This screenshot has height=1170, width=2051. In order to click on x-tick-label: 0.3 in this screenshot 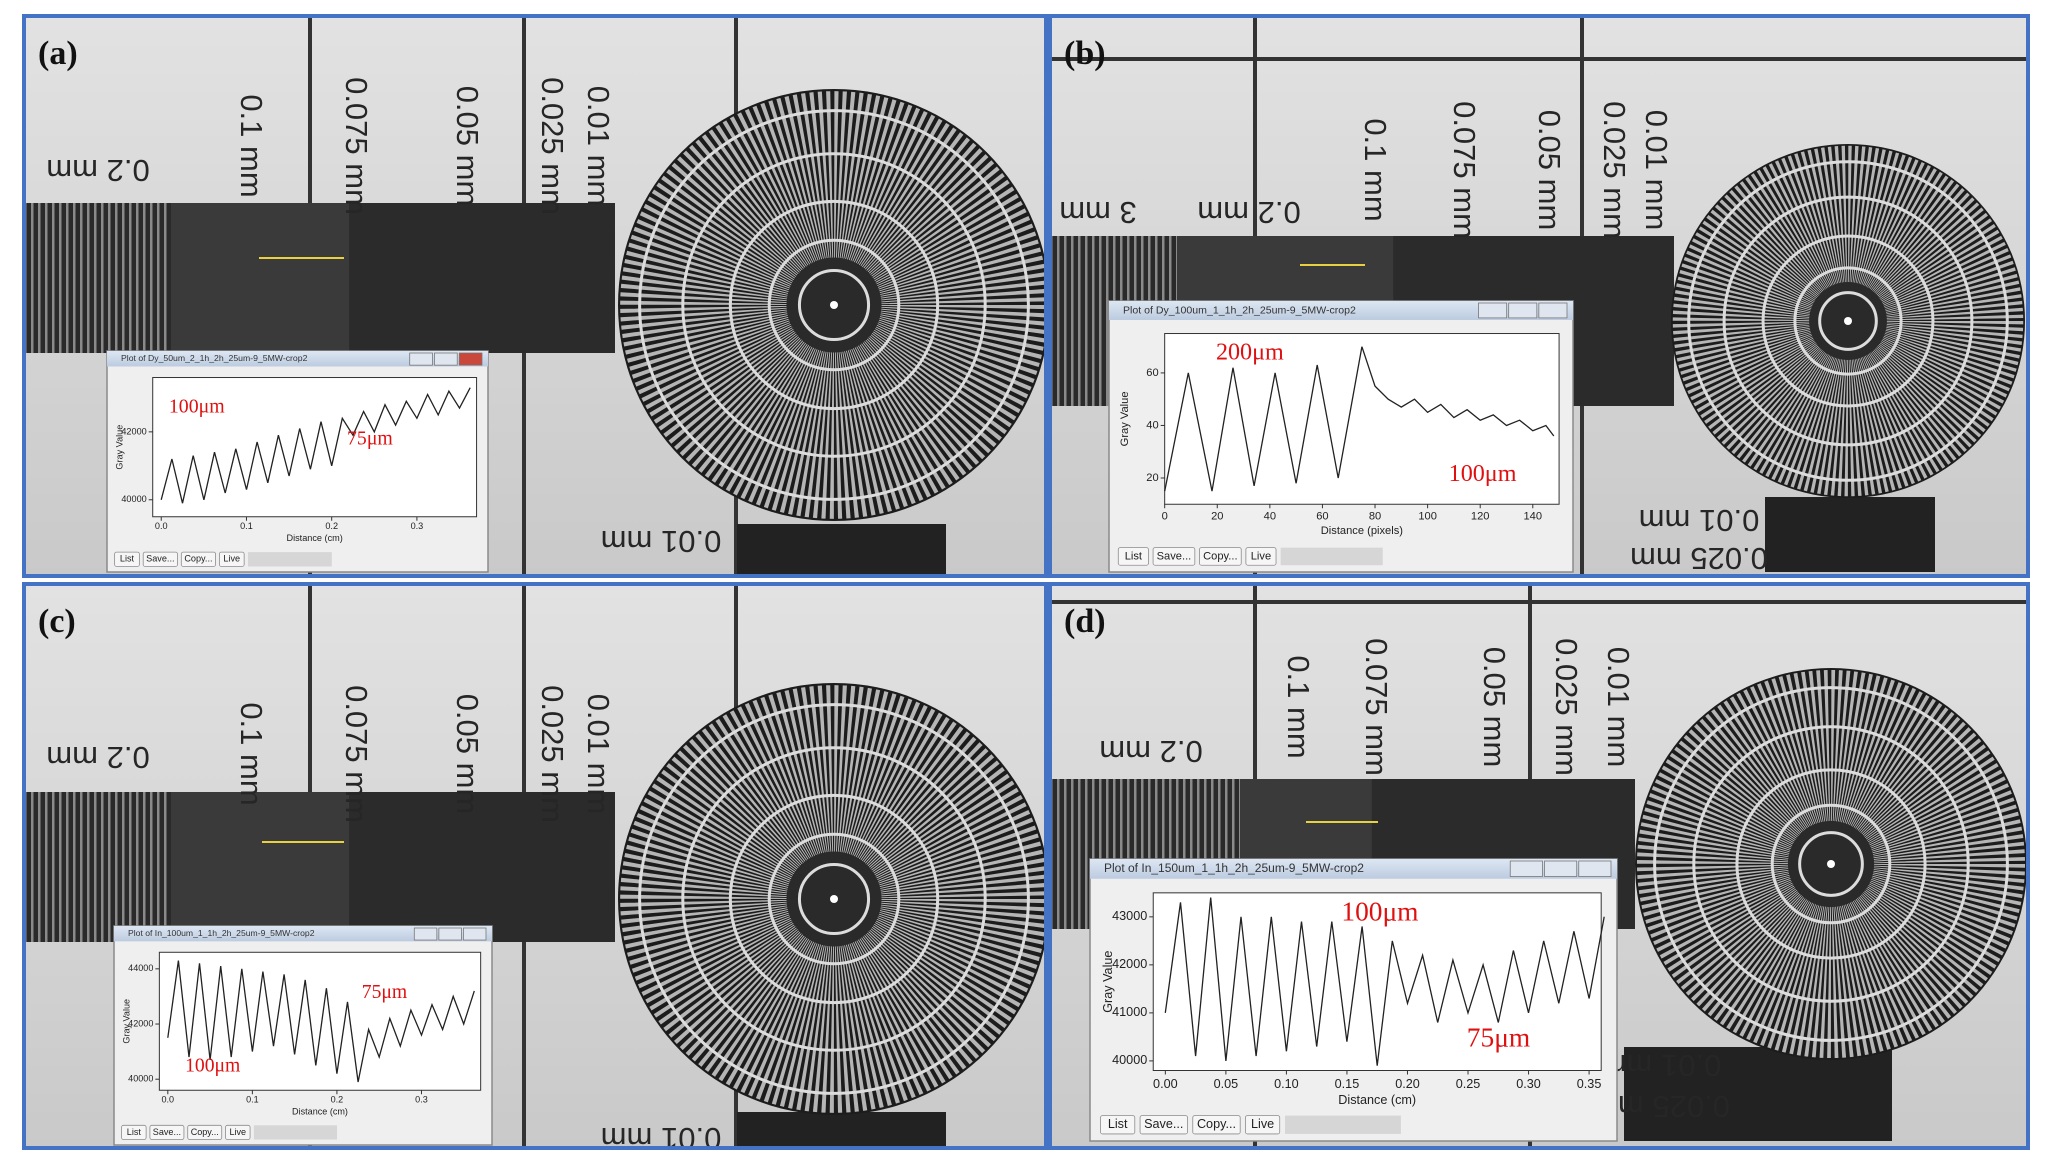, I will do `click(421, 1100)`.